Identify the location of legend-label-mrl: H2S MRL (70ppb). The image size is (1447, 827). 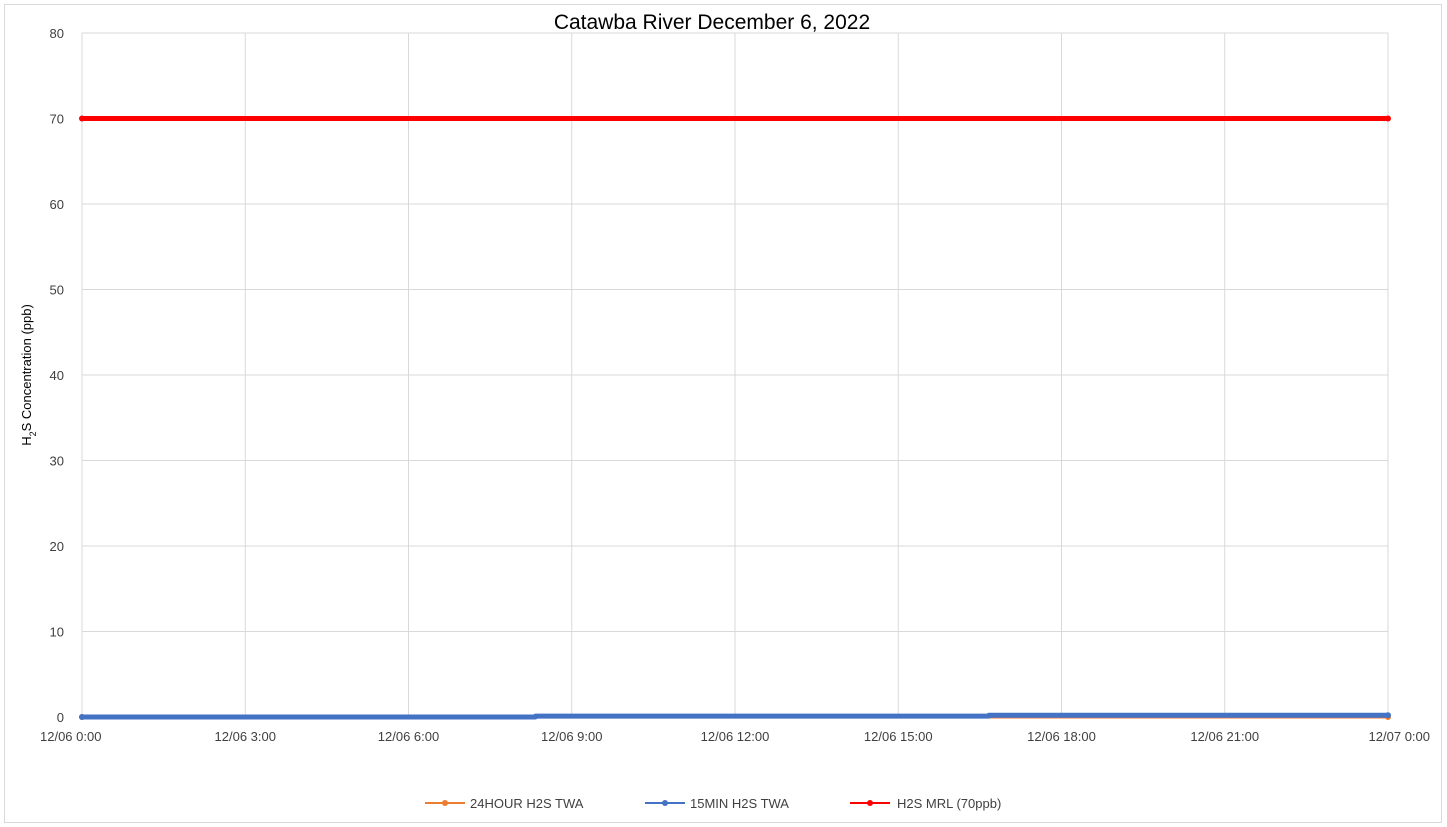
(949, 803).